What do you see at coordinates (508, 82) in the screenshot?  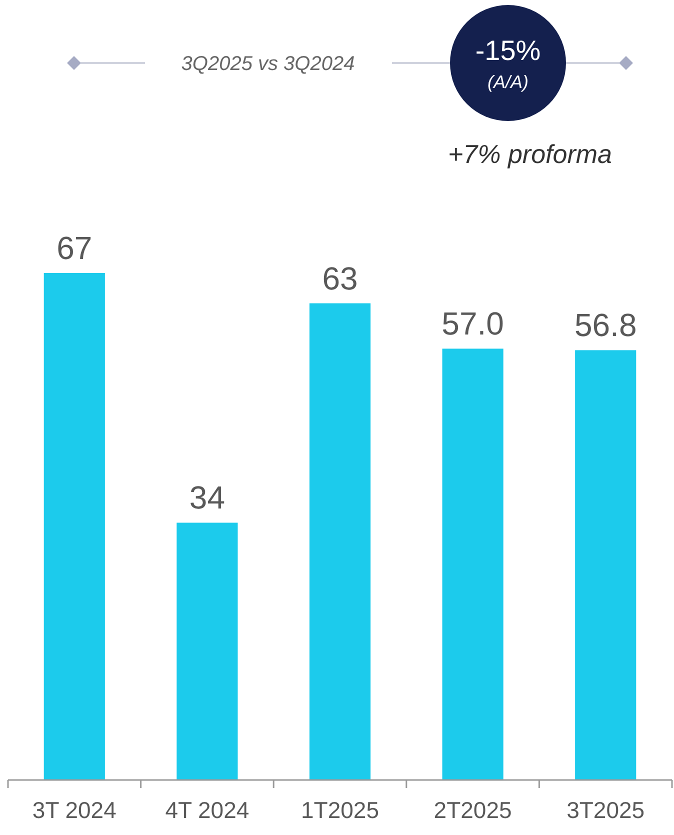 I see `text: (A/A)` at bounding box center [508, 82].